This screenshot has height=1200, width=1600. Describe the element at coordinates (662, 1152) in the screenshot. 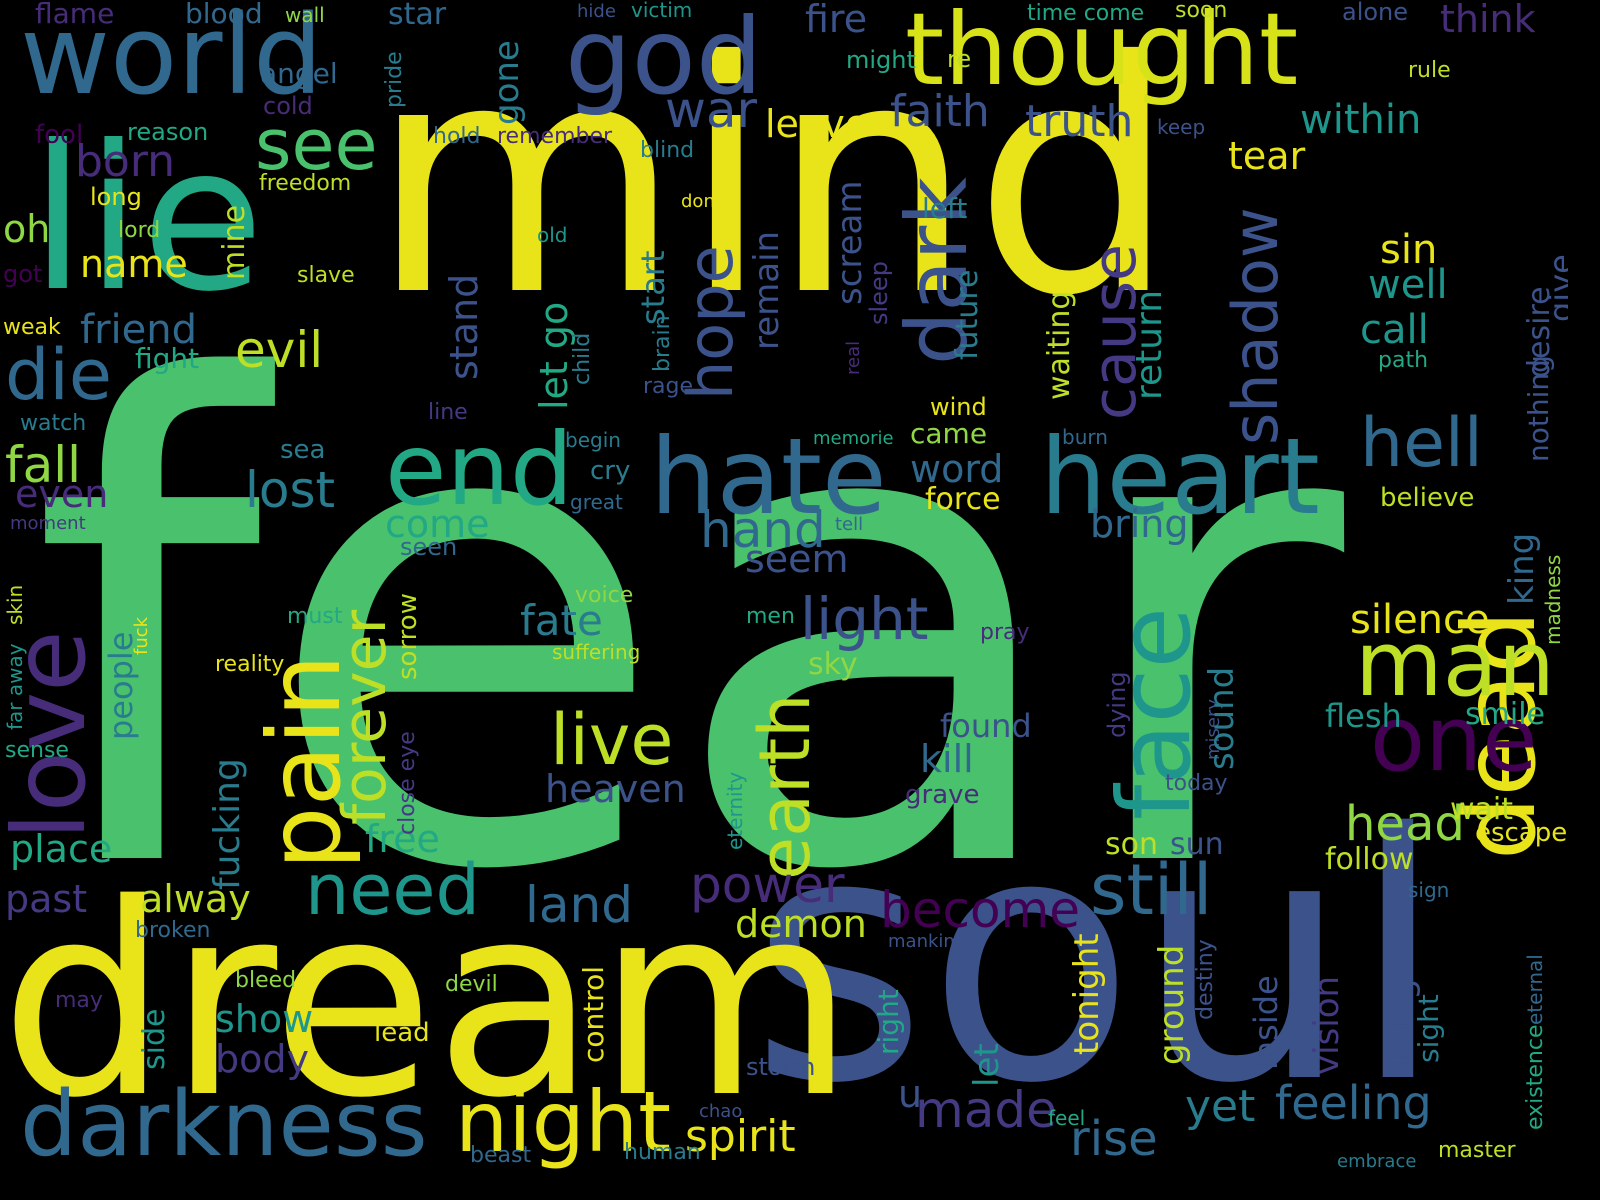

I see `word-human: human` at that location.